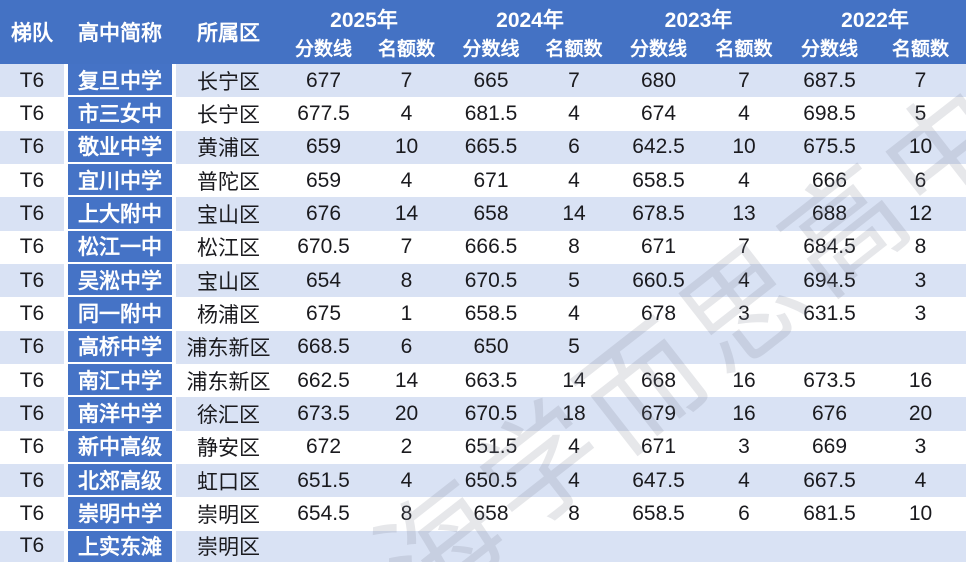 This screenshot has width=966, height=562. What do you see at coordinates (875, 17) in the screenshot?
I see `header-year-2022: 2022年` at bounding box center [875, 17].